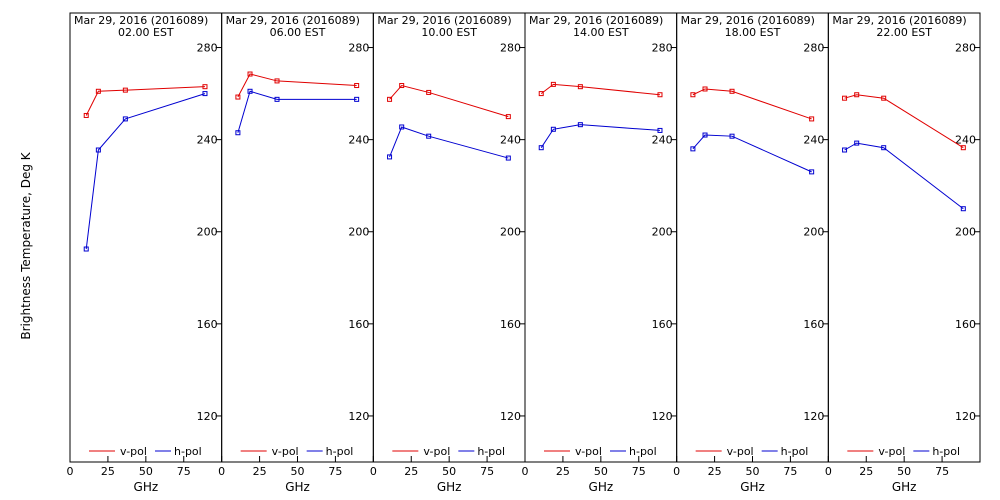 The height and width of the screenshot is (500, 1000). What do you see at coordinates (146, 32) in the screenshot?
I see `panel-title-time: 02.00 EST` at bounding box center [146, 32].